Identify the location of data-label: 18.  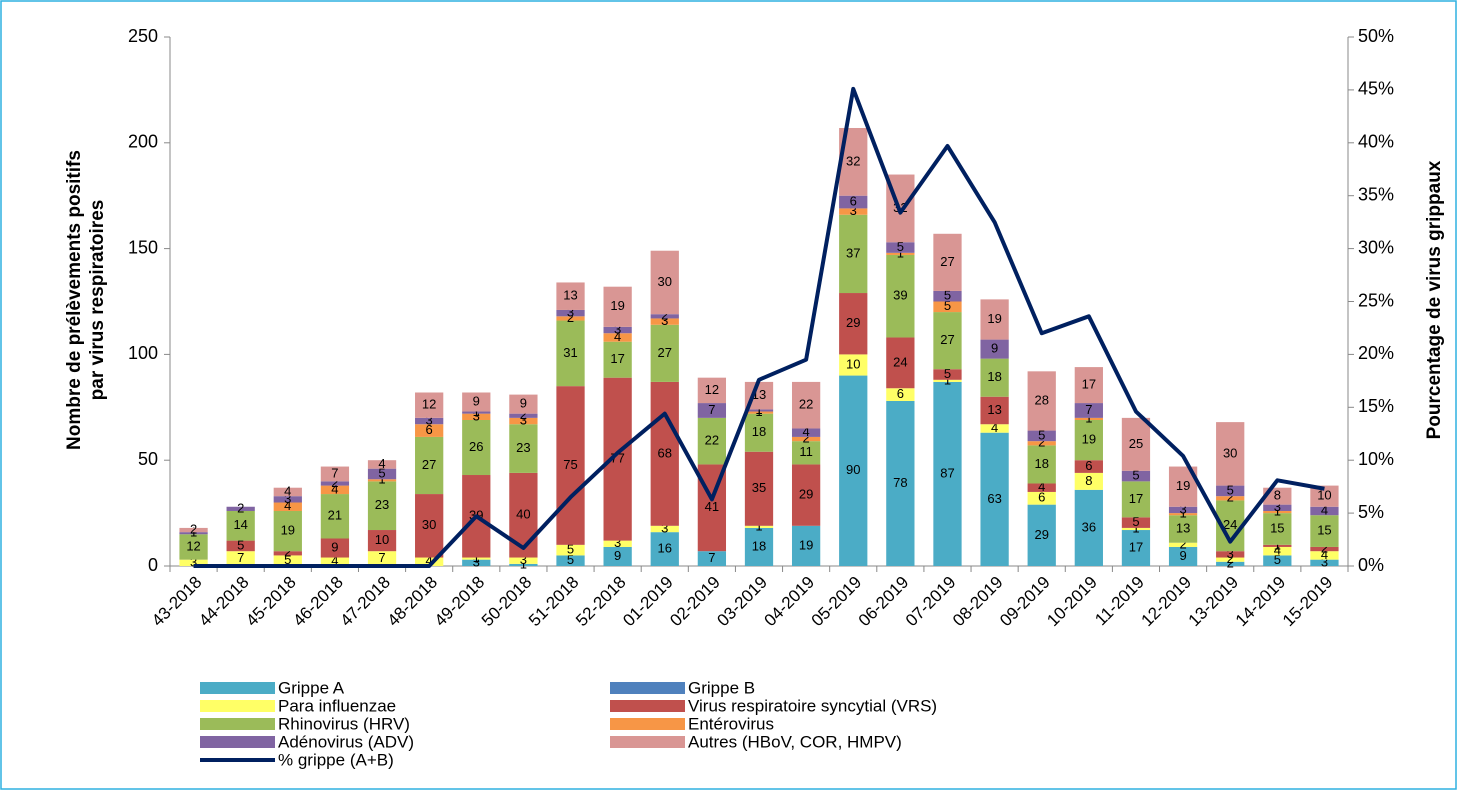
(759, 545).